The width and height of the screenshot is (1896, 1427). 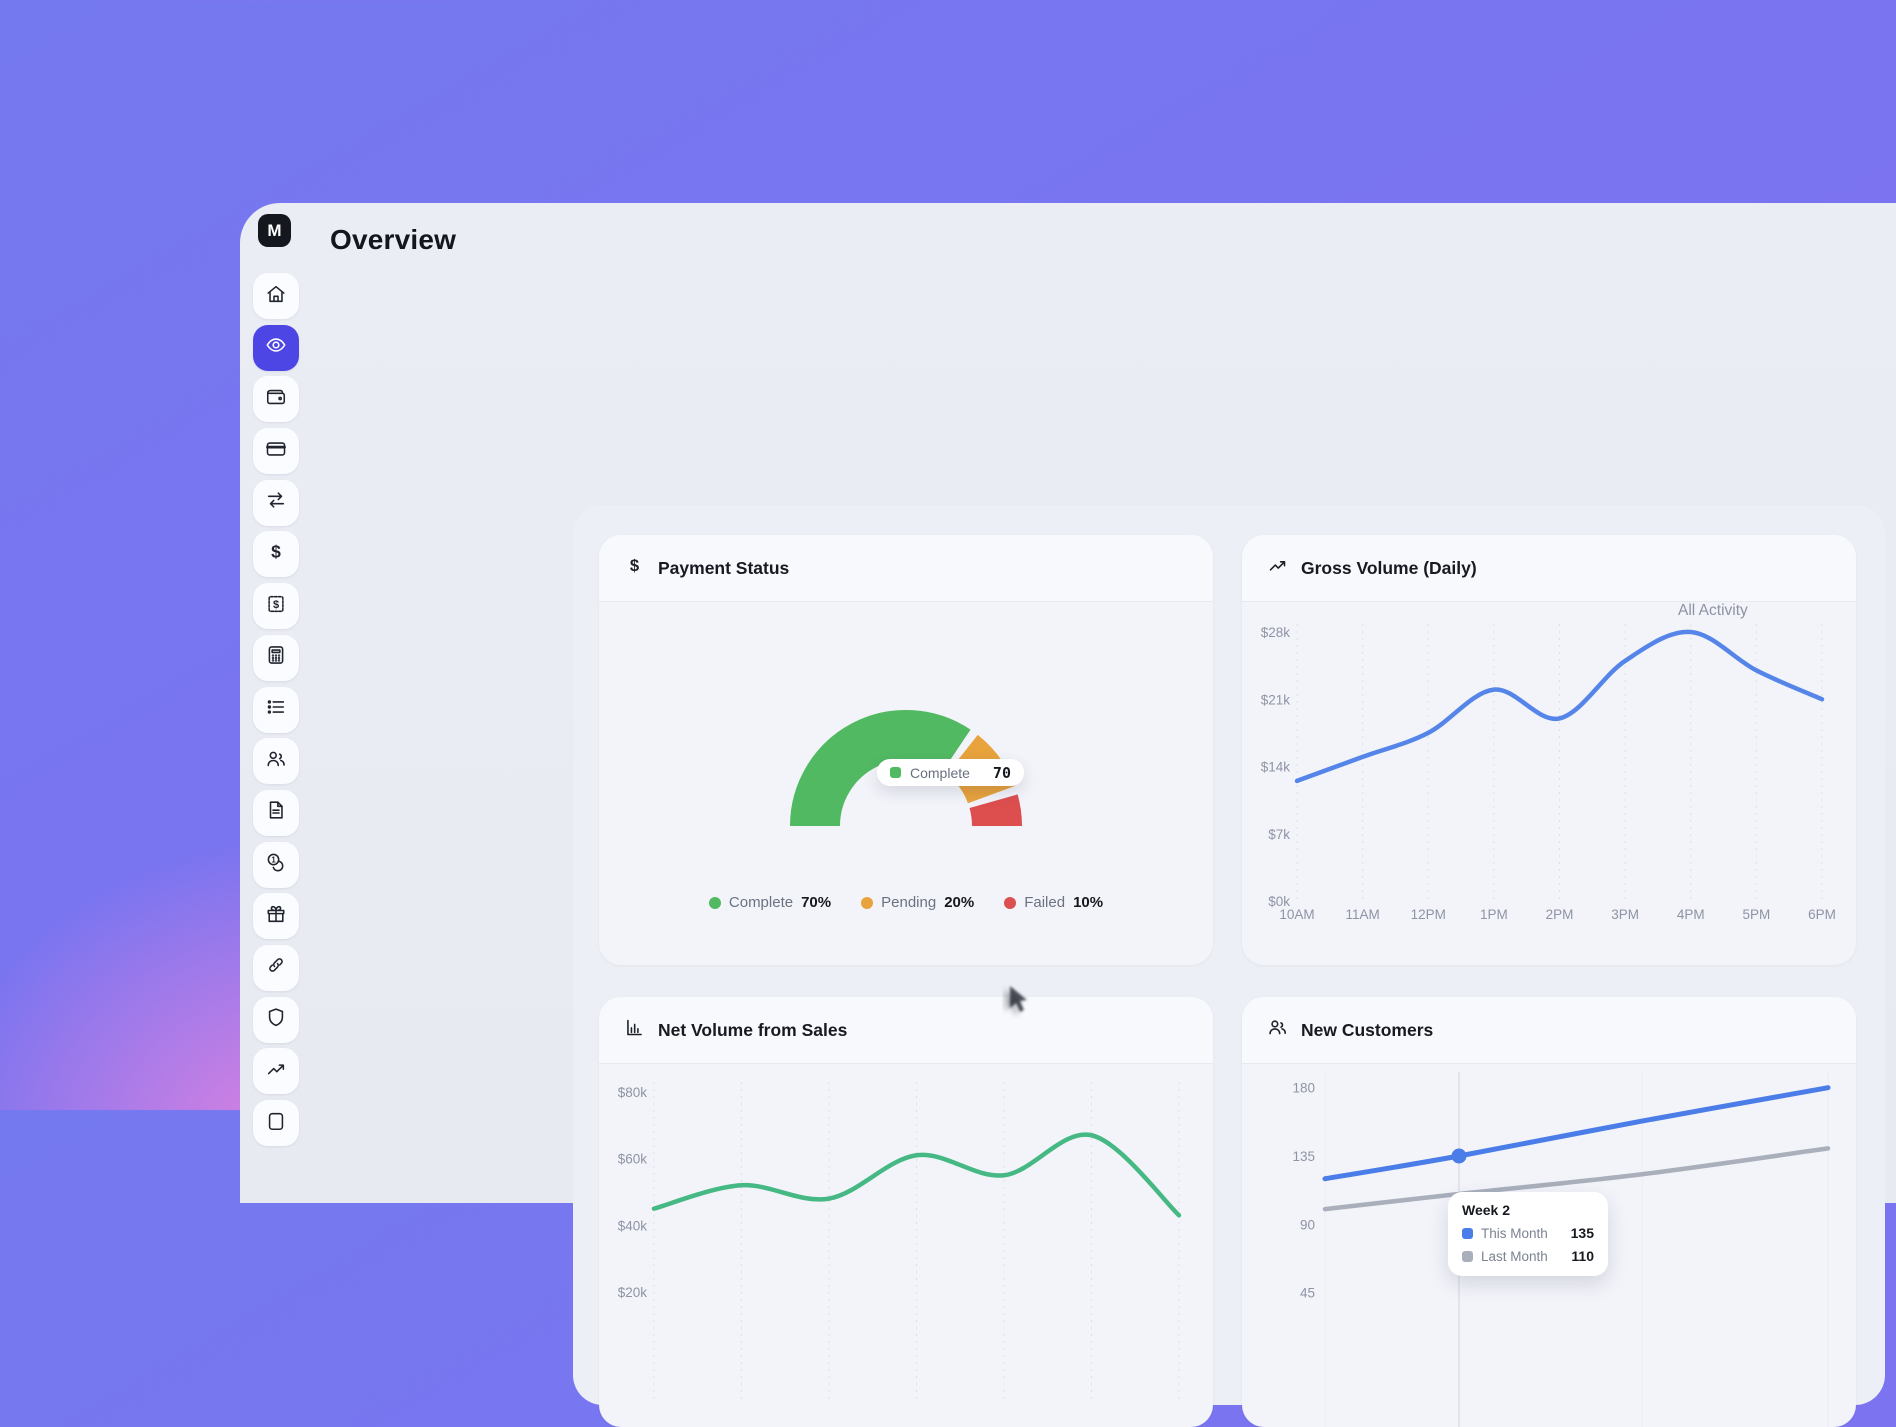 What do you see at coordinates (634, 1030) in the screenshot?
I see `bar-chart-icon` at bounding box center [634, 1030].